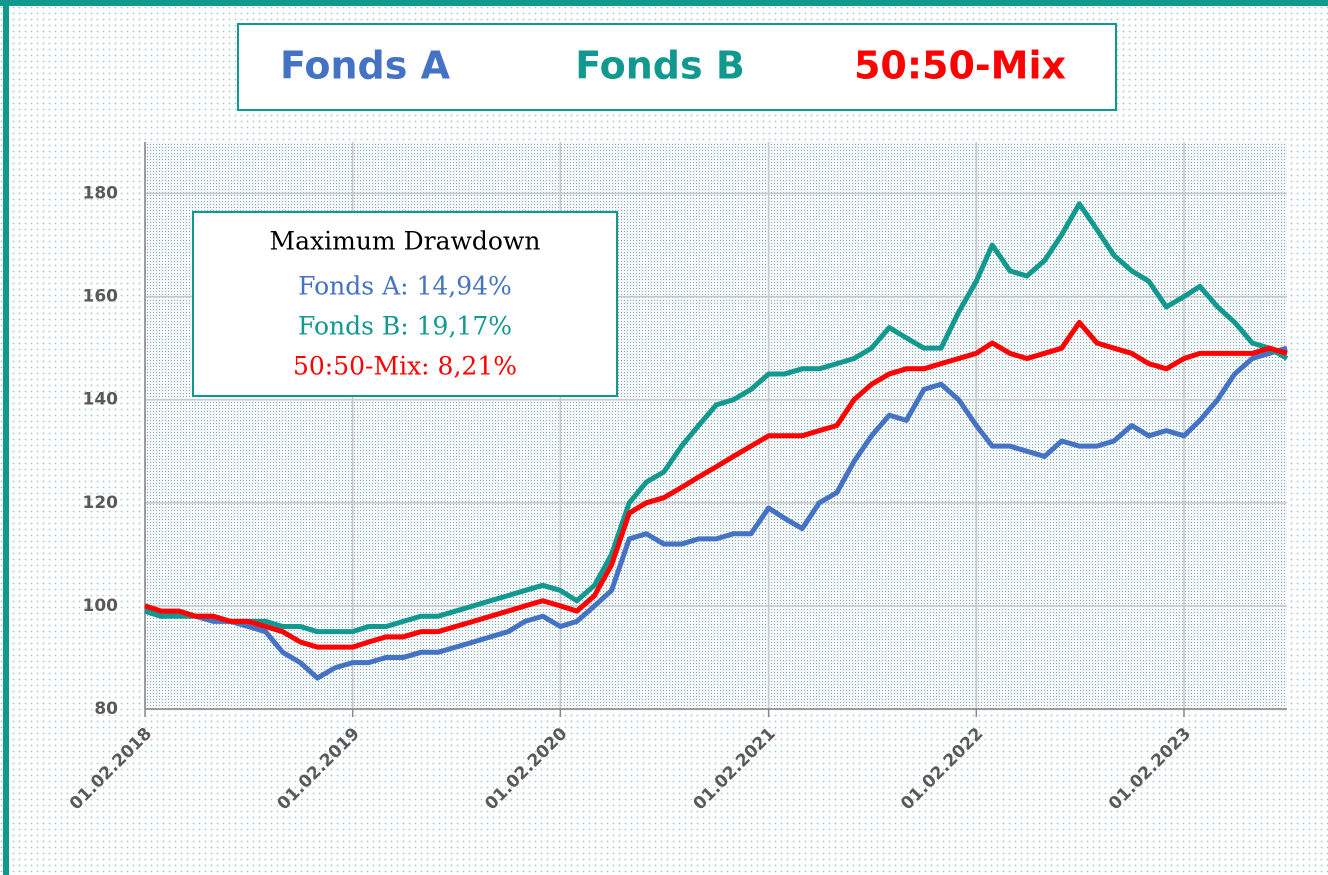 This screenshot has width=1328, height=875. What do you see at coordinates (405, 286) in the screenshot?
I see `annotation-line: Fonds A: 14,94%` at bounding box center [405, 286].